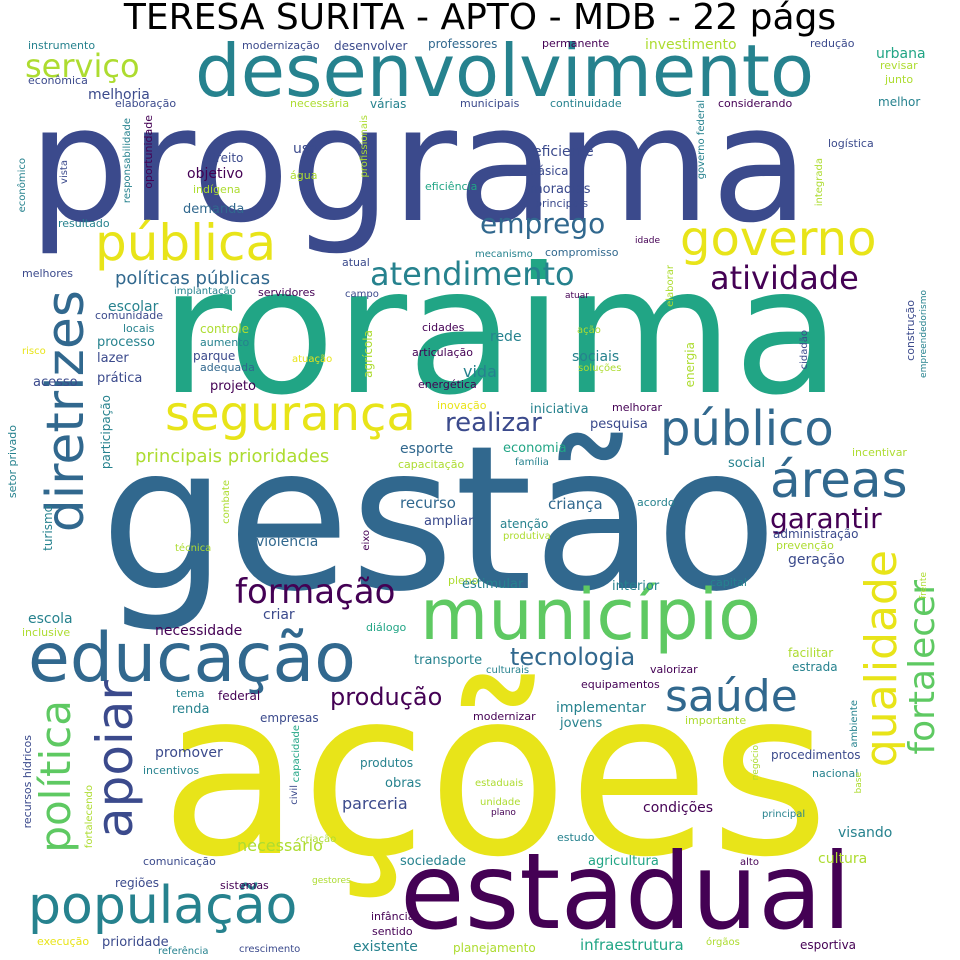 The image size is (960, 960). What do you see at coordinates (749, 862) in the screenshot?
I see `word-alto: alto` at bounding box center [749, 862].